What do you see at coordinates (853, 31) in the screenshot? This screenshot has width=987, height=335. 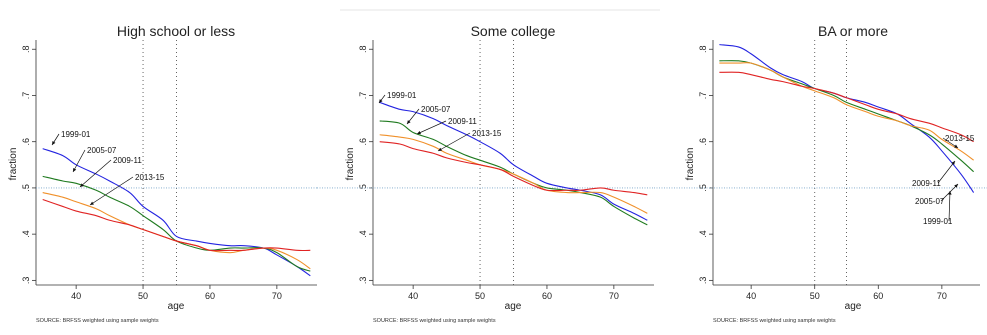 I see `panel-title: BA or more` at bounding box center [853, 31].